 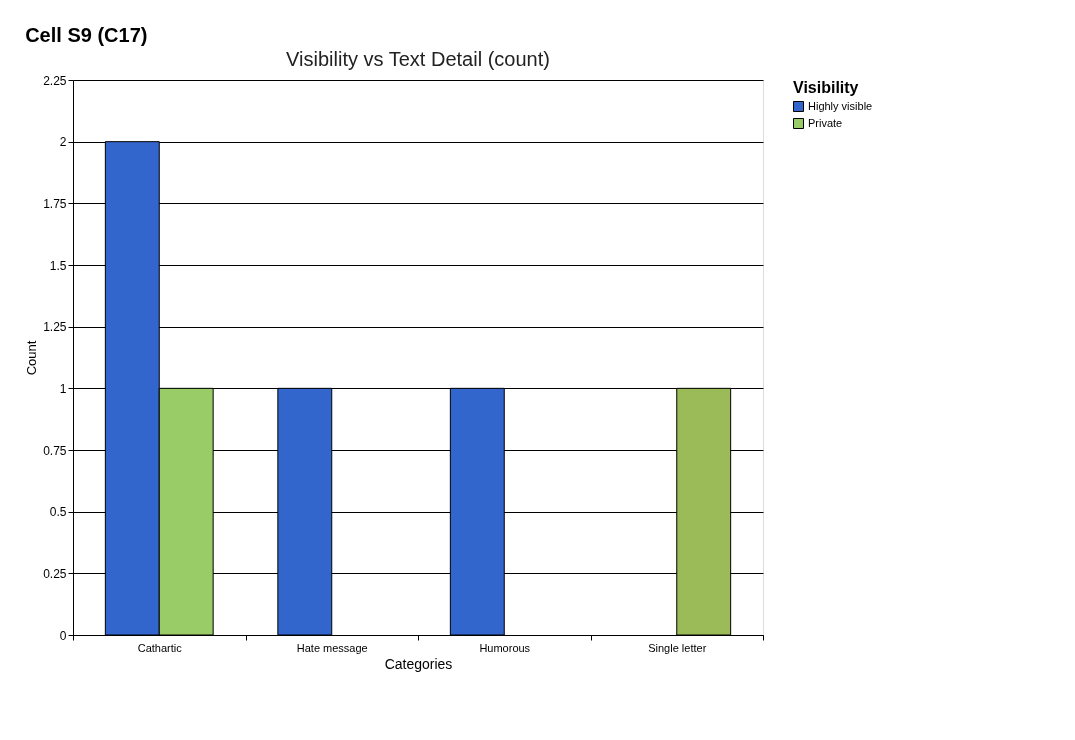 What do you see at coordinates (505, 647) in the screenshot?
I see `x-tick-label: Humorous` at bounding box center [505, 647].